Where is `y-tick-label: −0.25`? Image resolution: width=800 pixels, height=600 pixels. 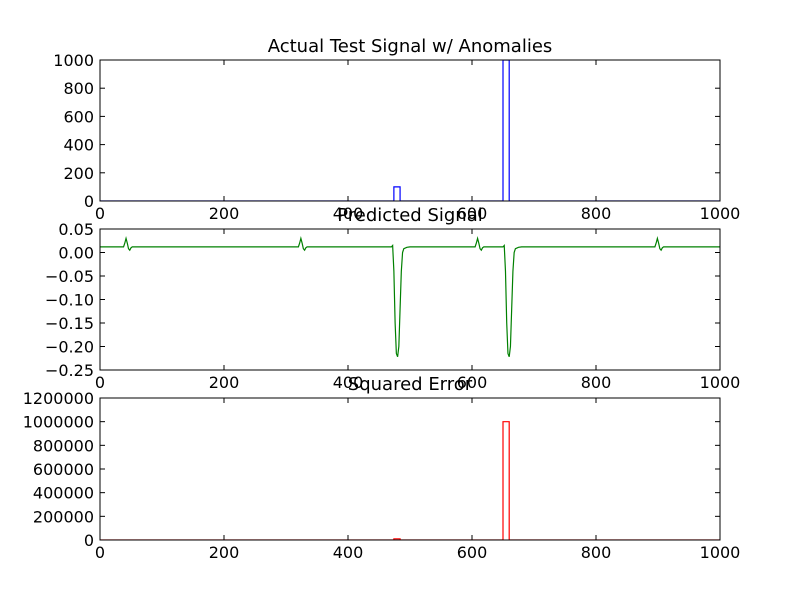 y-tick-label: −0.25 is located at coordinates (69, 370).